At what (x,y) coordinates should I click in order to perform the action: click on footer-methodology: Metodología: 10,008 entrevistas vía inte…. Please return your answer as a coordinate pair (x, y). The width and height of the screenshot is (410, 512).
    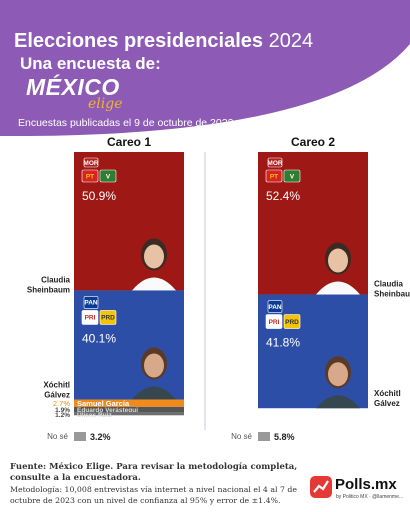
    Looking at the image, I should click on (154, 495).